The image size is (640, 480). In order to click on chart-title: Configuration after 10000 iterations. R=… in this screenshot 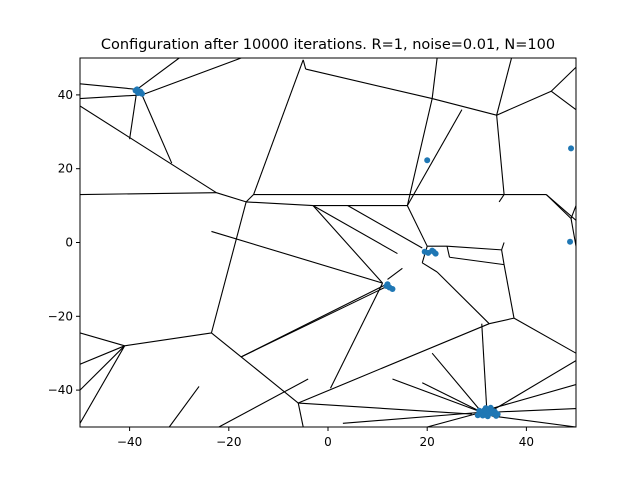, I will do `click(328, 45)`.